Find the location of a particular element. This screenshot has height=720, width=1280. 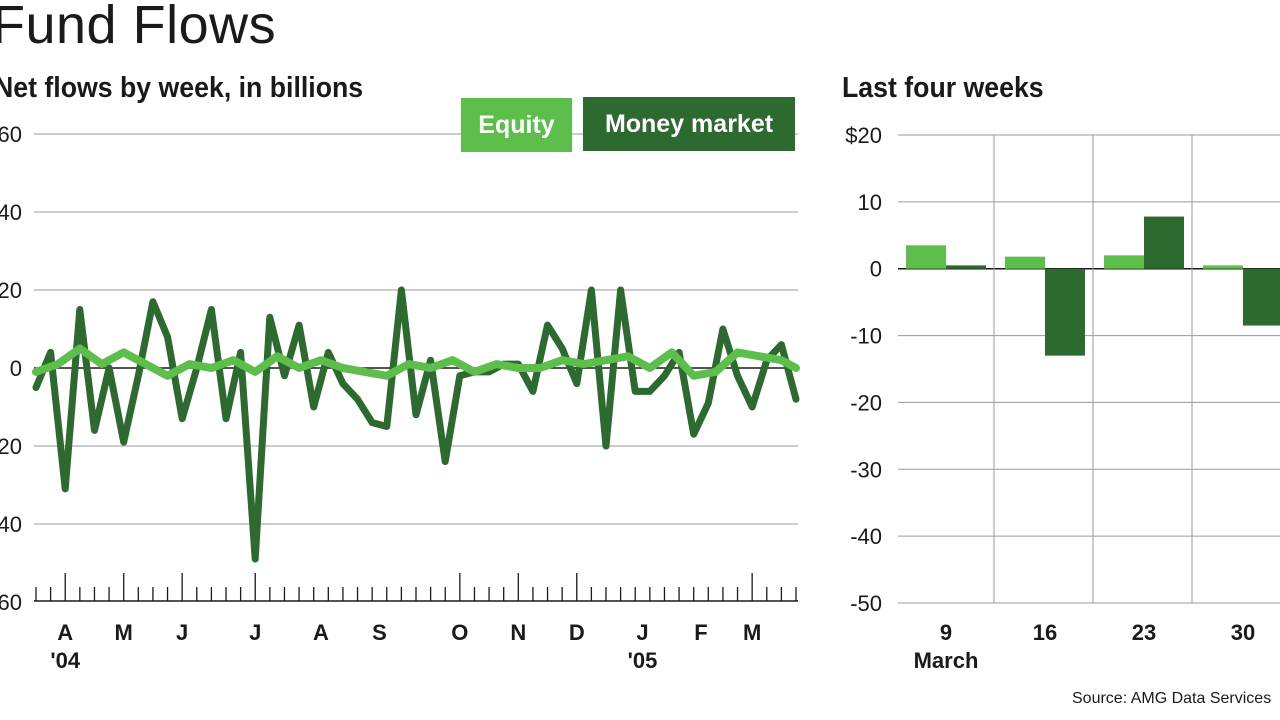

x-month-label: S is located at coordinates (379, 632).